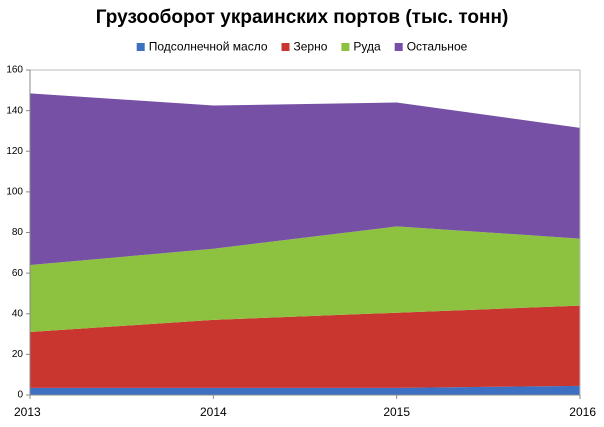 This screenshot has width=604, height=427. I want to click on y-tick-label: 120, so click(14, 151).